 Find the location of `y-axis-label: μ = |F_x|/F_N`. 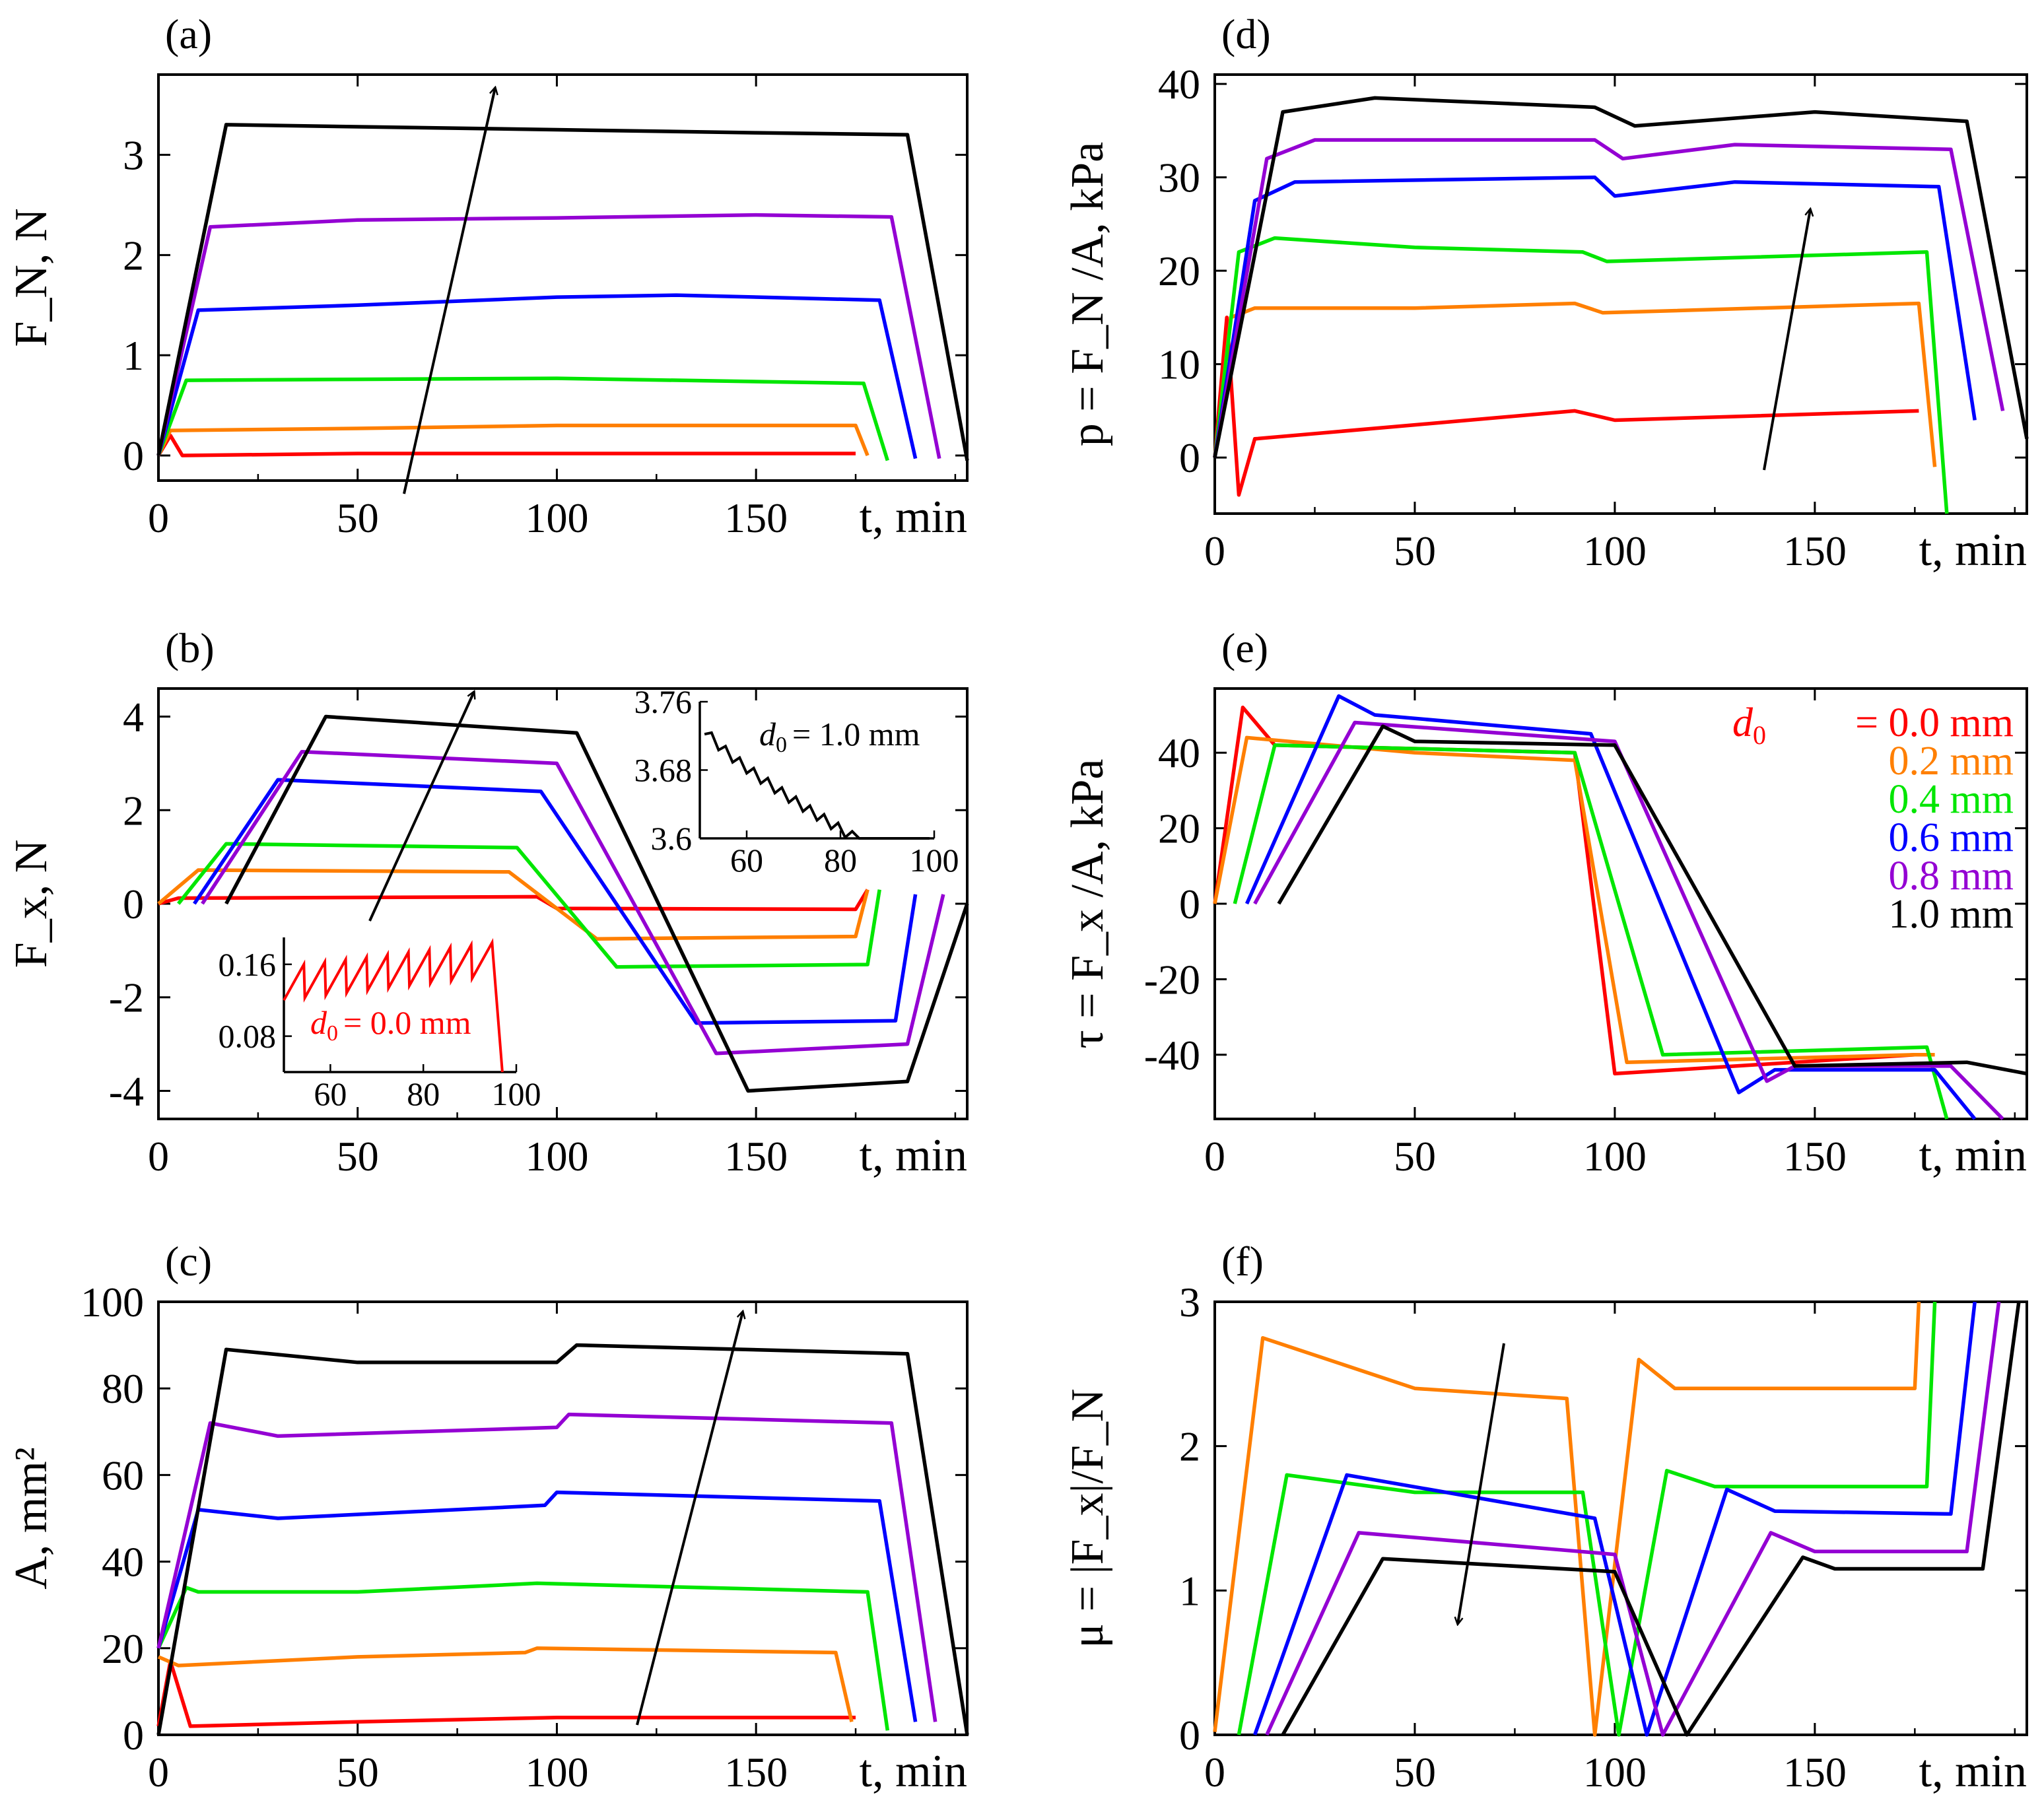

y-axis-label: μ = |F_x|/F_N is located at coordinates (1087, 1518).